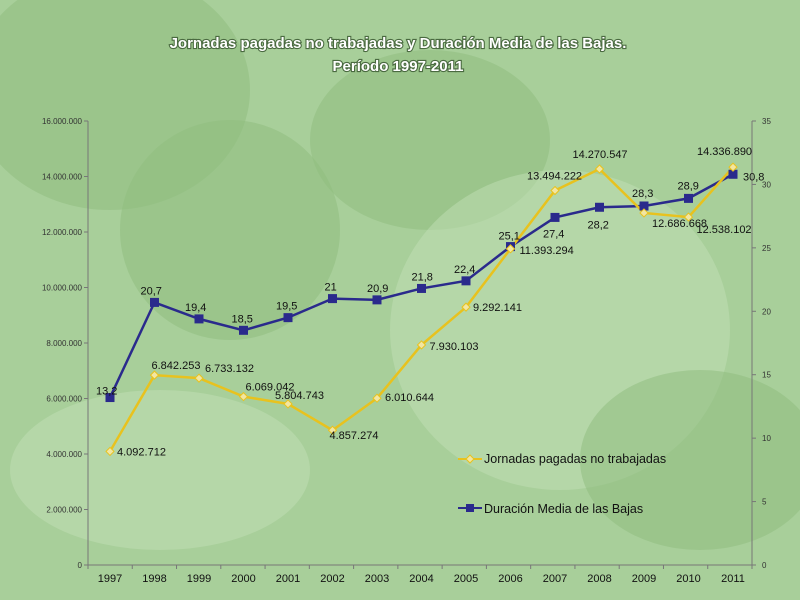 The height and width of the screenshot is (600, 800). I want to click on x-tick-label: 2004, so click(421, 579).